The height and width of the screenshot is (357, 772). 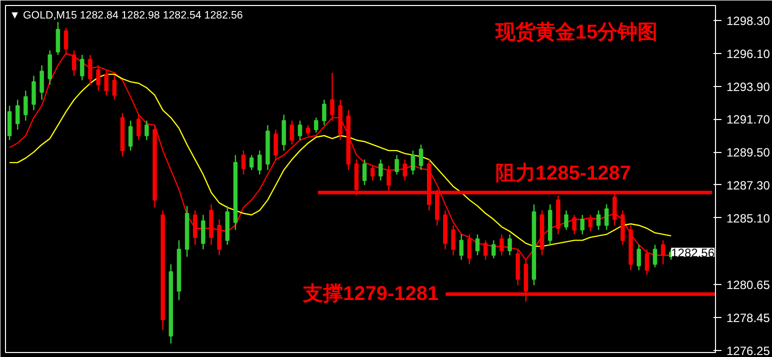 I want to click on y-tick-label: 1280.65, so click(x=748, y=285).